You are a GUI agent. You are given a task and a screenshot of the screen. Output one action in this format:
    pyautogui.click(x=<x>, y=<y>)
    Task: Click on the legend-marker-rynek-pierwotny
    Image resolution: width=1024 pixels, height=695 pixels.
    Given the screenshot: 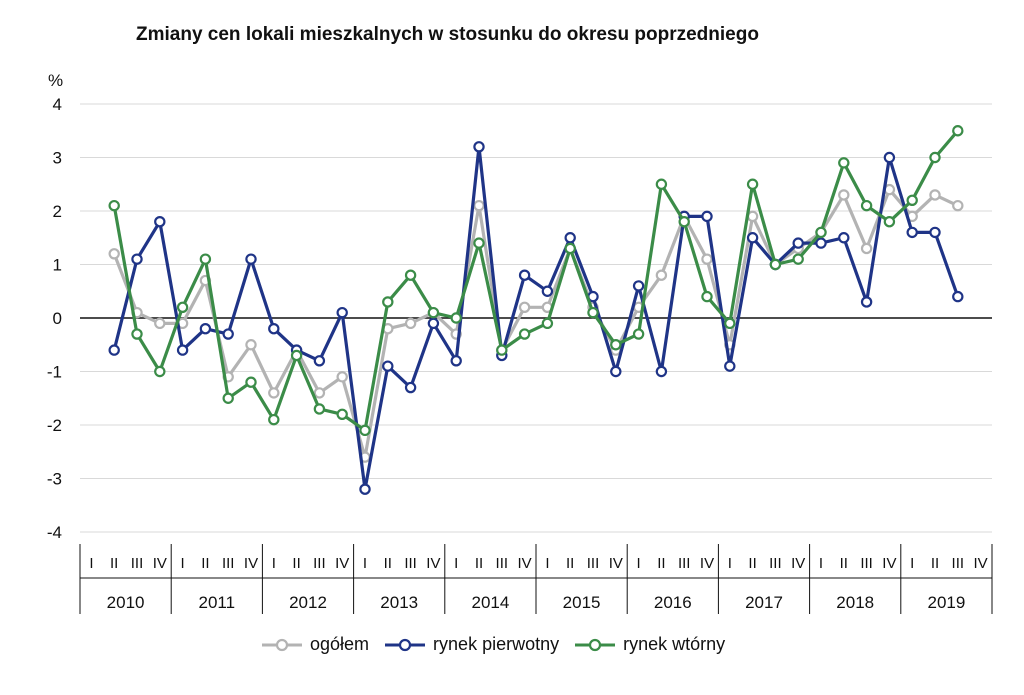 What is the action you would take?
    pyautogui.click(x=405, y=644)
    